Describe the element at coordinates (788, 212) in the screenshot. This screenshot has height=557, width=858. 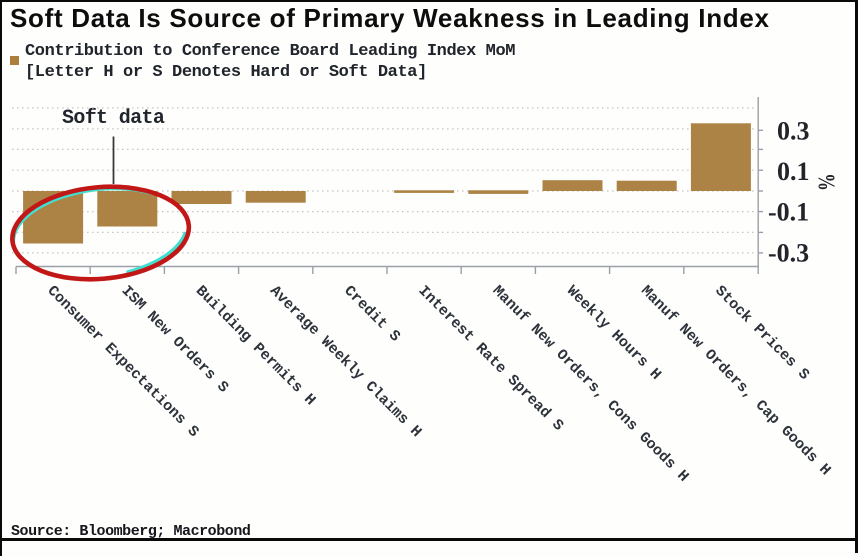
I see `svg-text: -0.1` at that location.